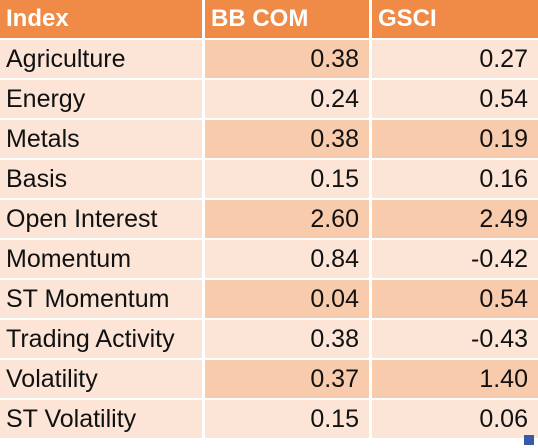 This screenshot has width=538, height=448. What do you see at coordinates (455, 100) in the screenshot?
I see `gsci-energy: 0.54` at bounding box center [455, 100].